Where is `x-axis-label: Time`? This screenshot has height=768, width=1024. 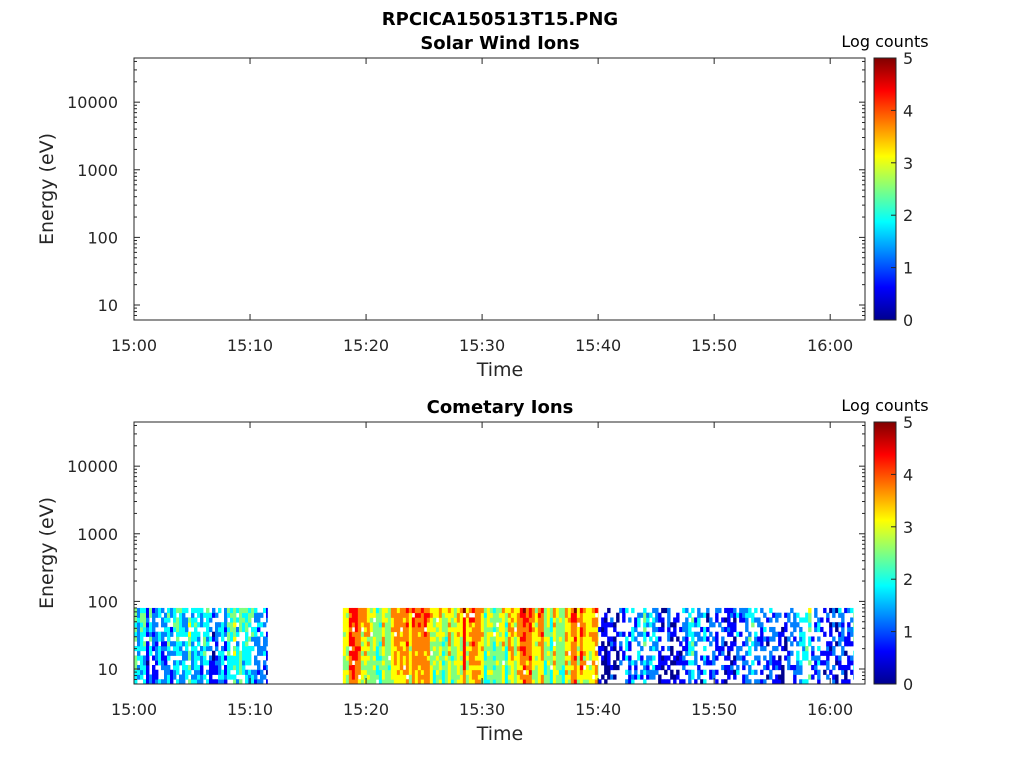 x-axis-label: Time is located at coordinates (500, 370).